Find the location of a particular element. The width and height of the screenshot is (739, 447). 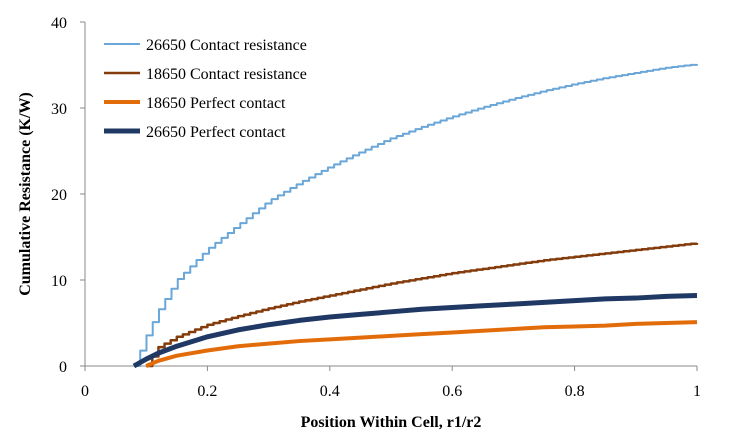

x-tick-label: 1 is located at coordinates (697, 391).